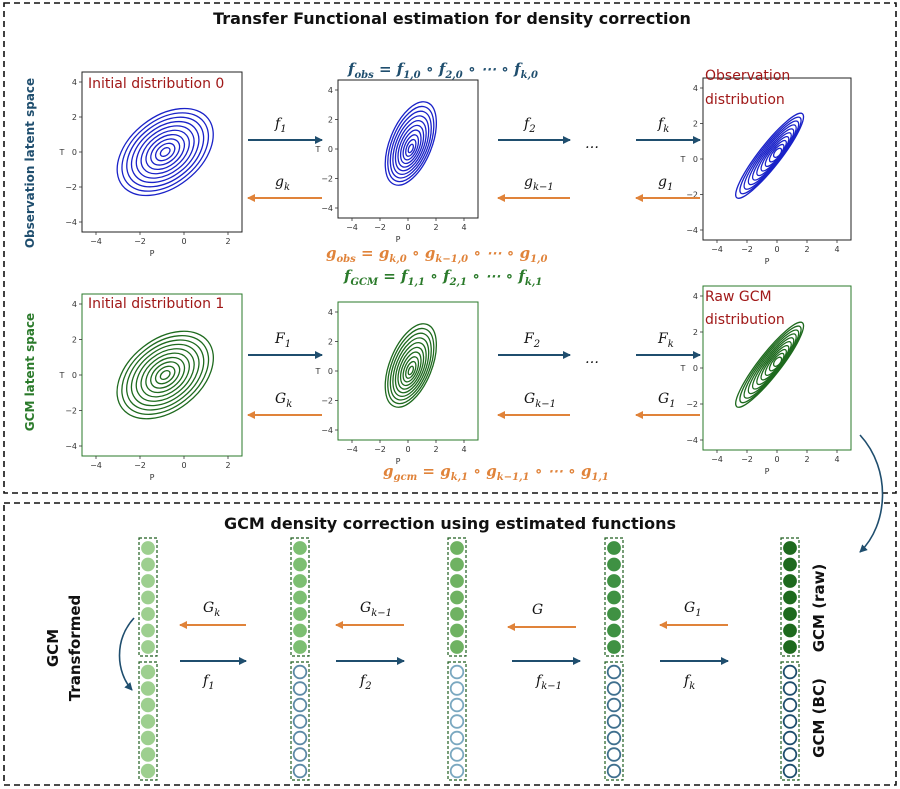 The height and width of the screenshot is (789, 900). Describe the element at coordinates (790, 659) in the screenshot. I see `column-raw` at that location.